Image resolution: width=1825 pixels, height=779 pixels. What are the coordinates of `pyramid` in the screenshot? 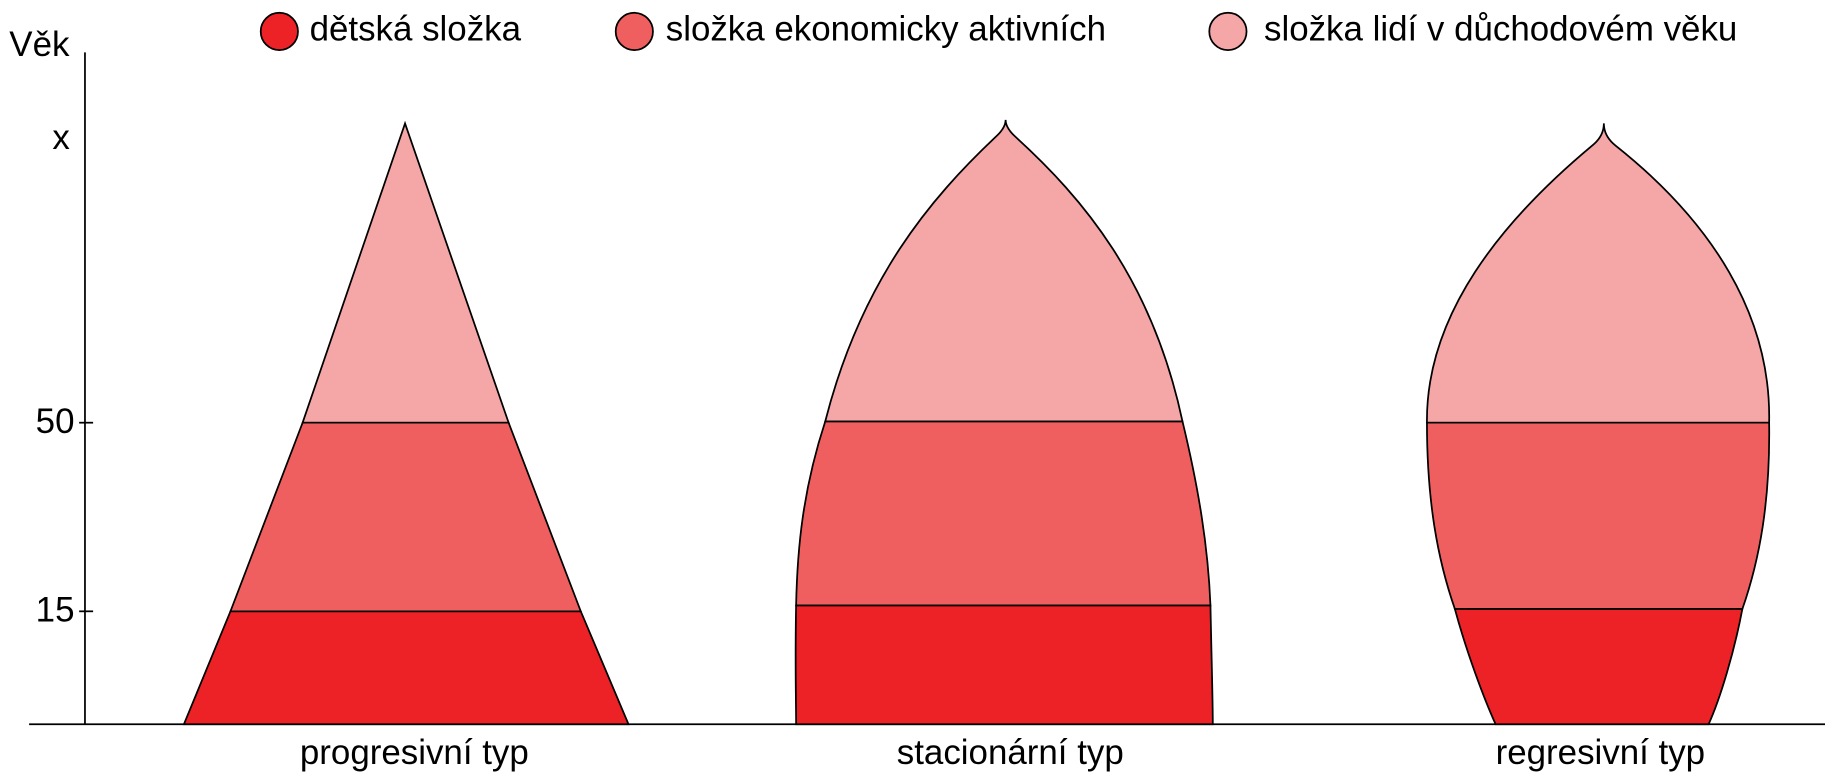 It's located at (1598, 424).